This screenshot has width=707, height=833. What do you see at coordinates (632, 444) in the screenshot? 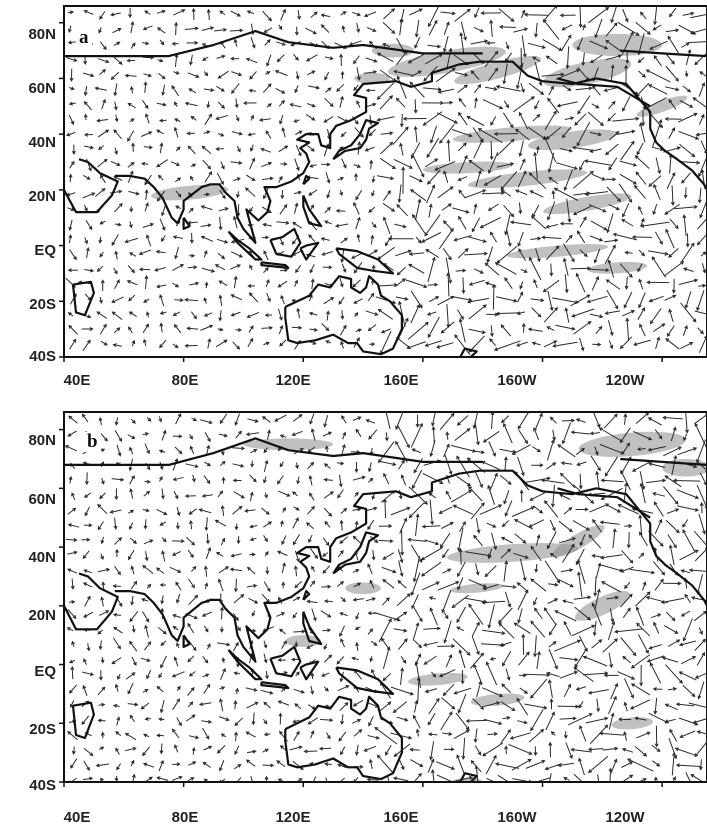
I see `shaded-region` at bounding box center [632, 444].